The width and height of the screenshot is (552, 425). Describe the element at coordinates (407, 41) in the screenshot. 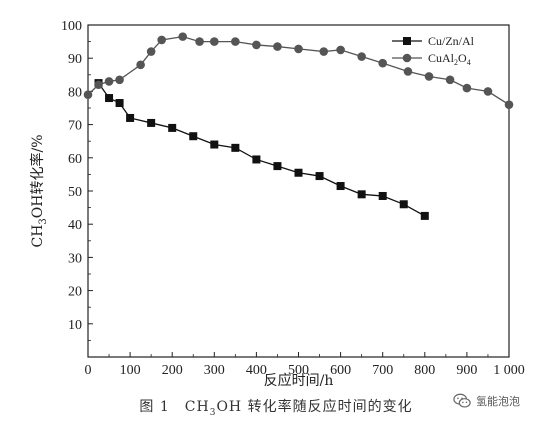

I see `legend-marker-square` at that location.